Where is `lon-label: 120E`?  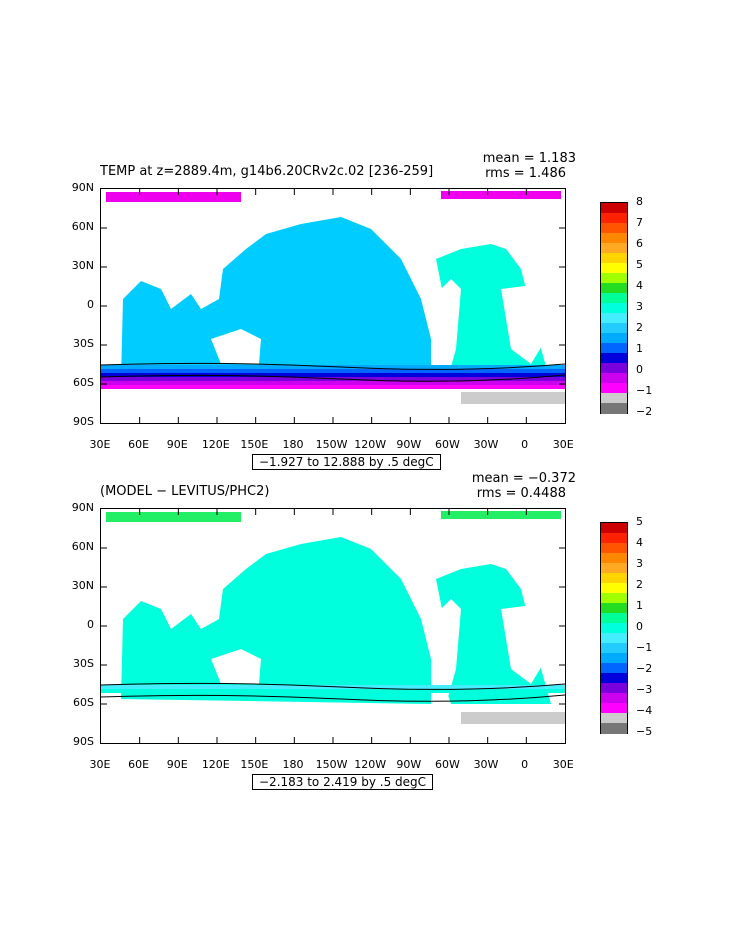
lon-label: 120E is located at coordinates (215, 444).